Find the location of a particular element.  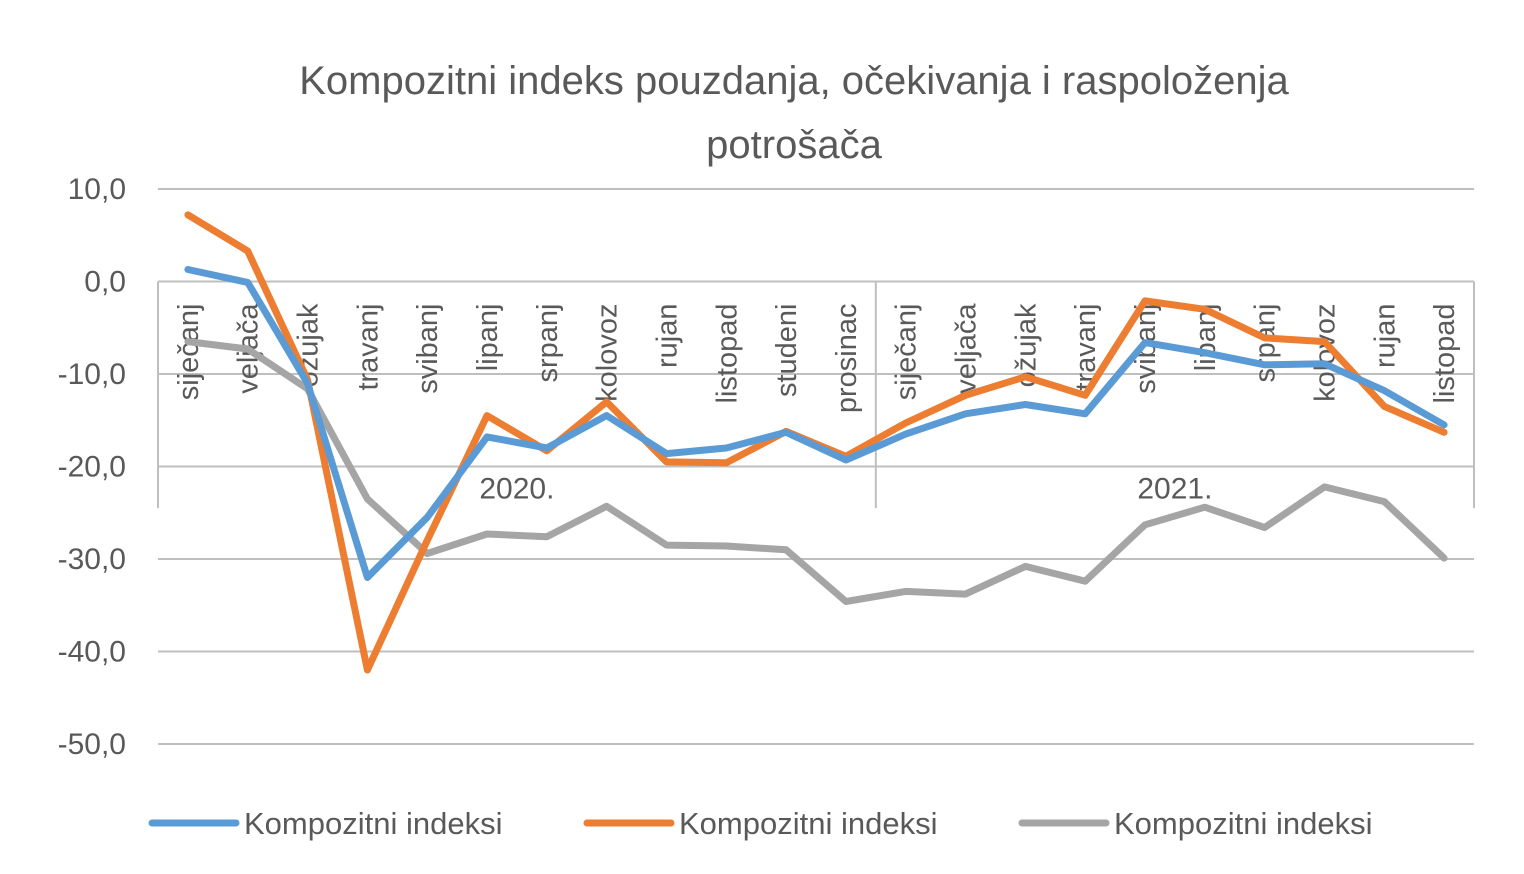

x-tick-label: svibanj is located at coordinates (428, 349).